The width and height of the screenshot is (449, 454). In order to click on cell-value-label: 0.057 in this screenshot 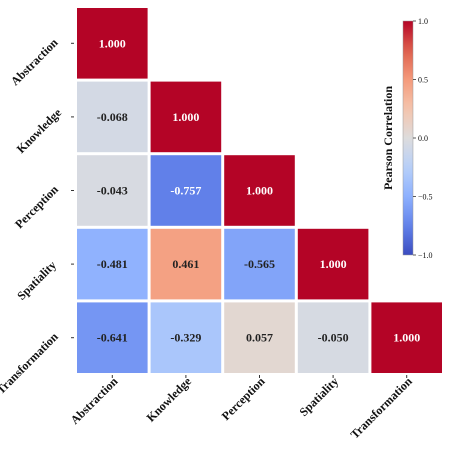, I will do `click(259, 338)`.